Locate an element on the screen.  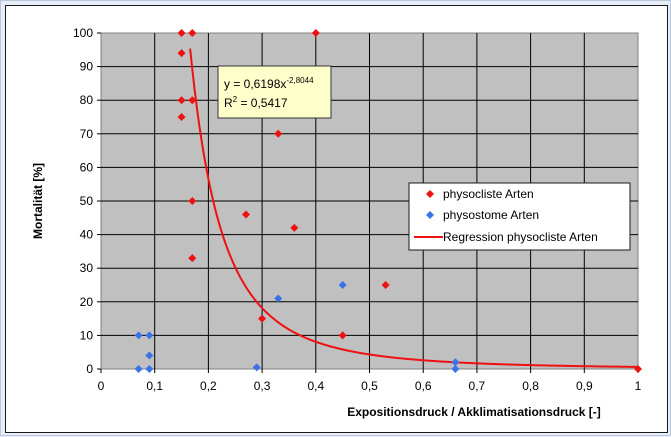
legend-label-physocliste: physocliste Arten is located at coordinates (488, 194).